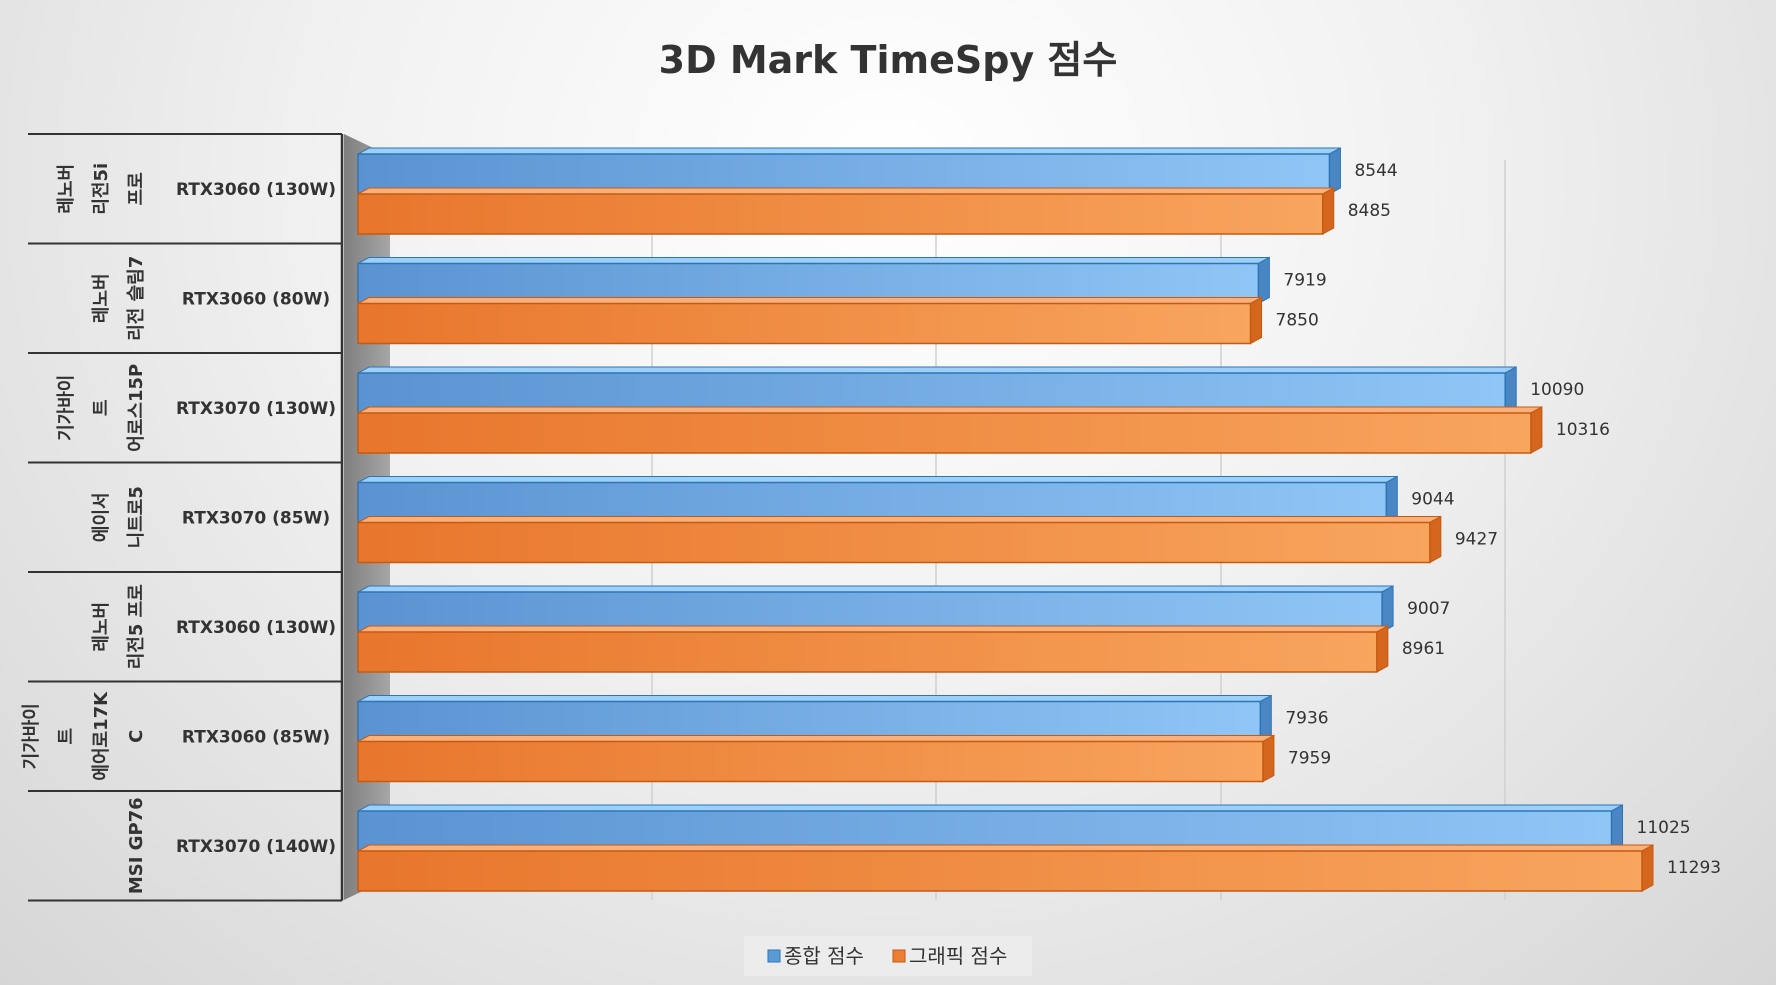 This screenshot has width=1776, height=985. I want to click on category-group-label: MSI GP76, so click(136, 845).